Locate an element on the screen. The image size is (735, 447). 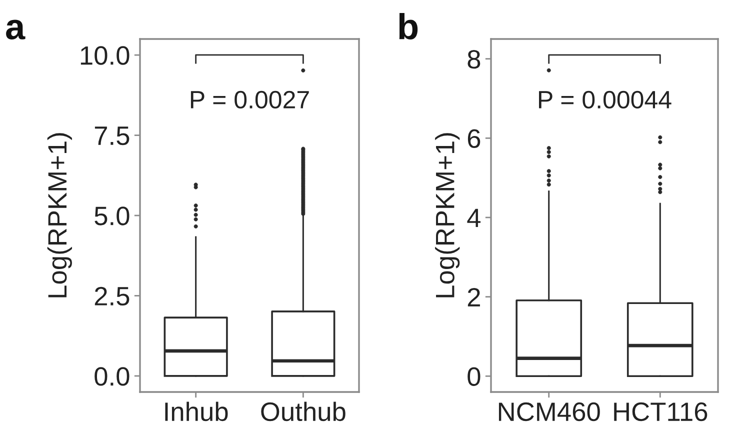
y-tick-label: 2 is located at coordinates (474, 297).